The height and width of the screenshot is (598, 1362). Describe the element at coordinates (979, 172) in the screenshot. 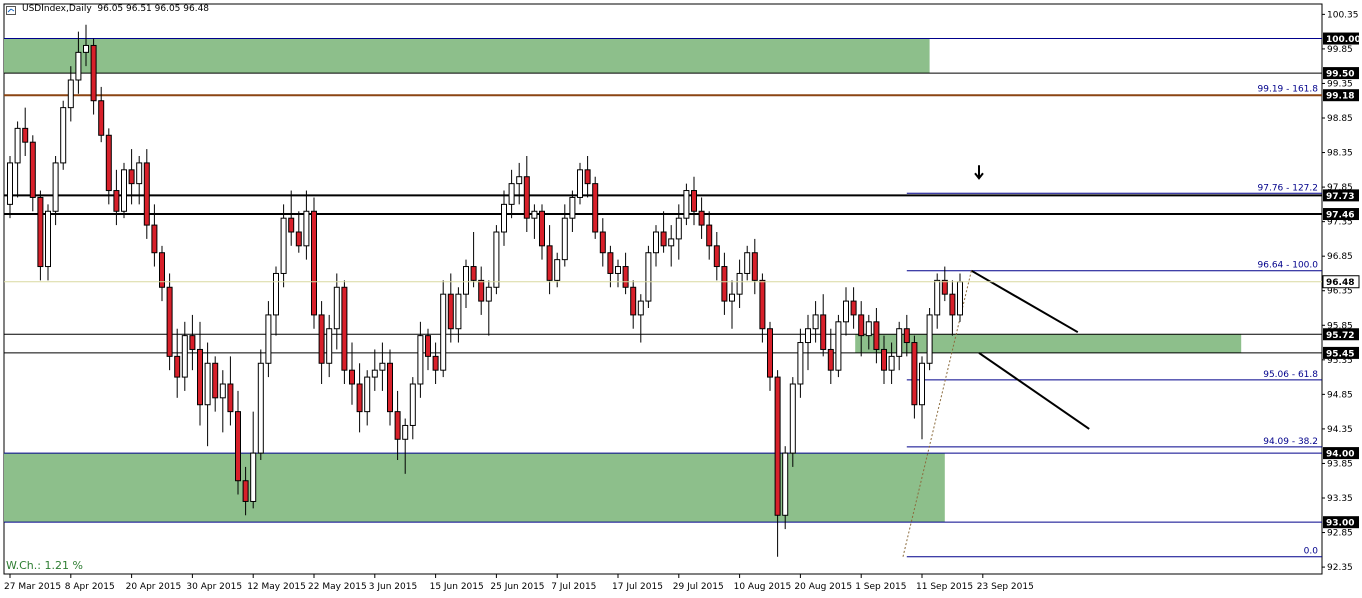

I see `down-arrow-icon` at that location.